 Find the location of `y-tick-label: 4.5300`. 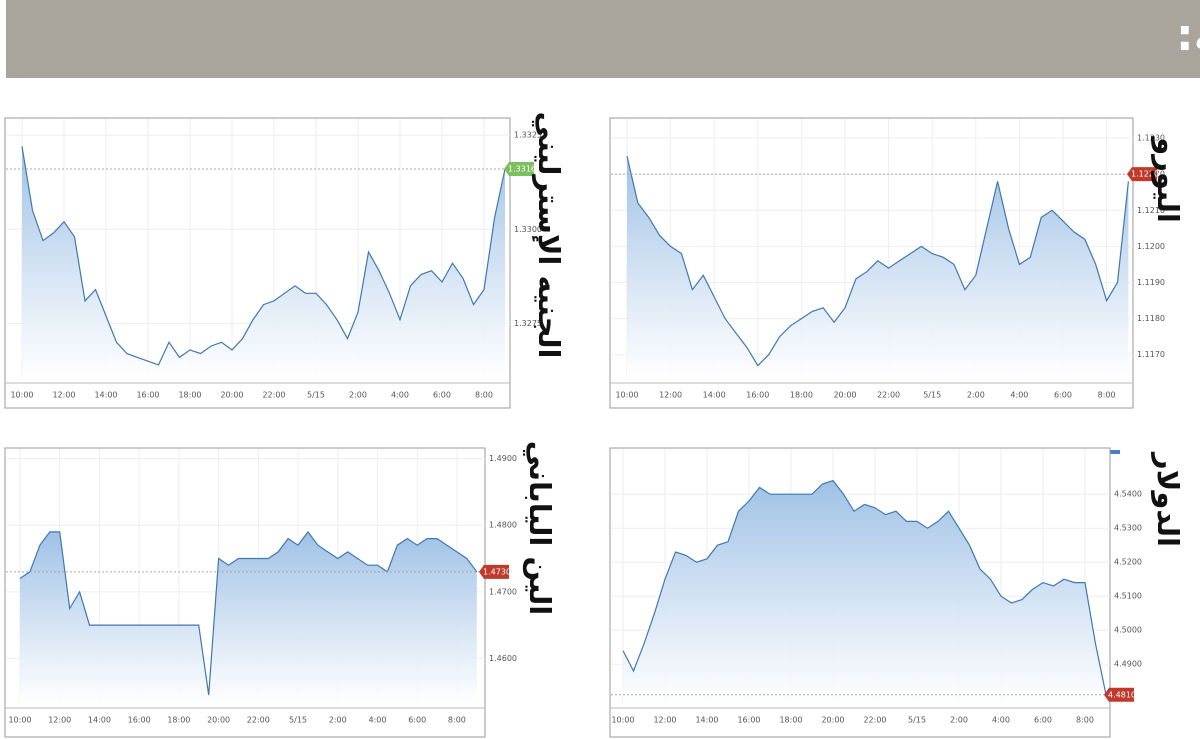

y-tick-label: 4.5300 is located at coordinates (1128, 528).